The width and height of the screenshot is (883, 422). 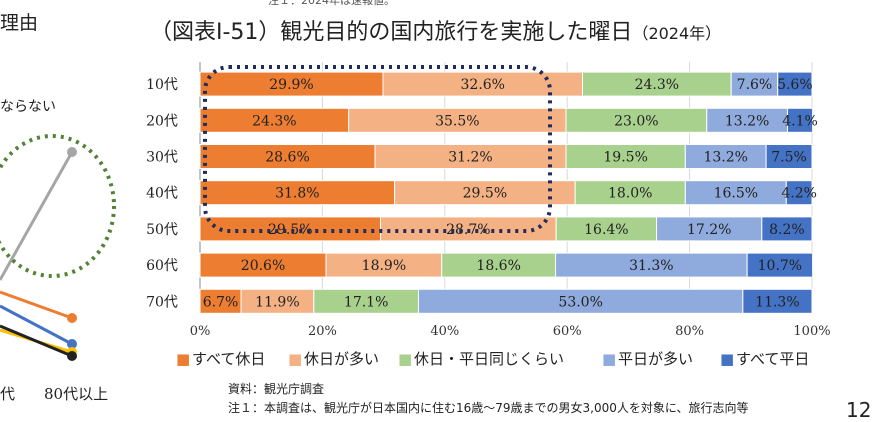 What do you see at coordinates (228, 359) in the screenshot?
I see `legend-label-0: すべて休日` at bounding box center [228, 359].